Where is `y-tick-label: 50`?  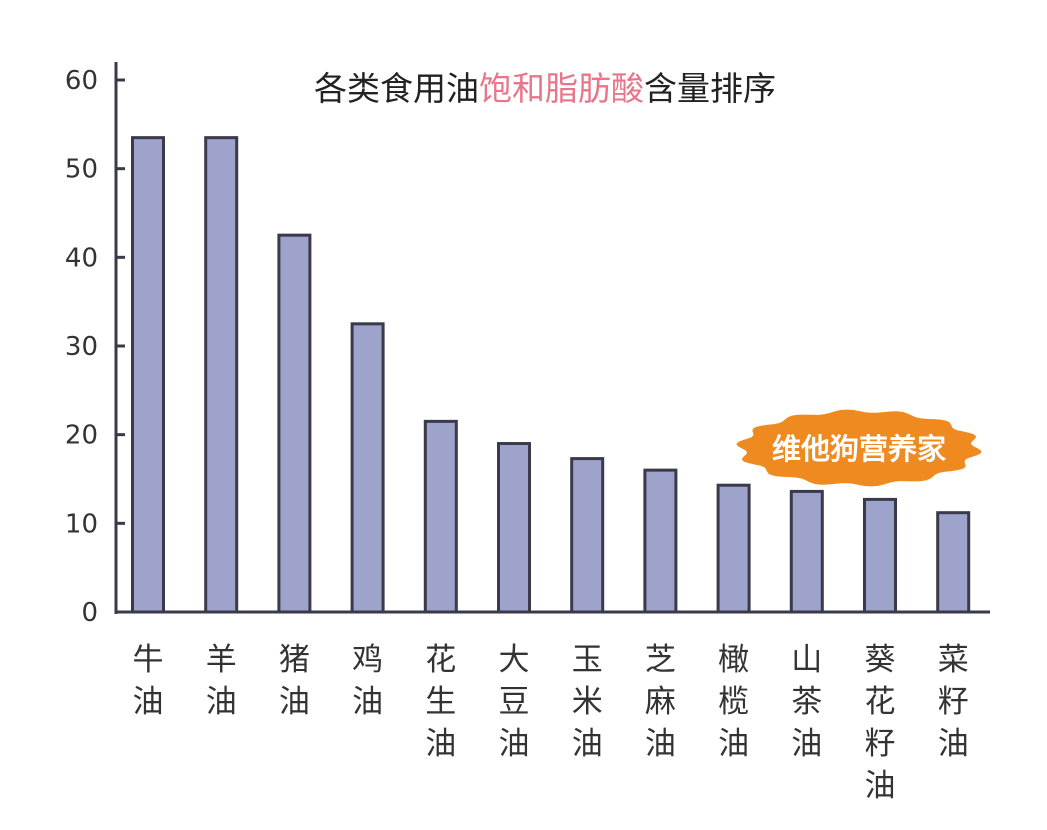
y-tick-label: 50 is located at coordinates (81, 170).